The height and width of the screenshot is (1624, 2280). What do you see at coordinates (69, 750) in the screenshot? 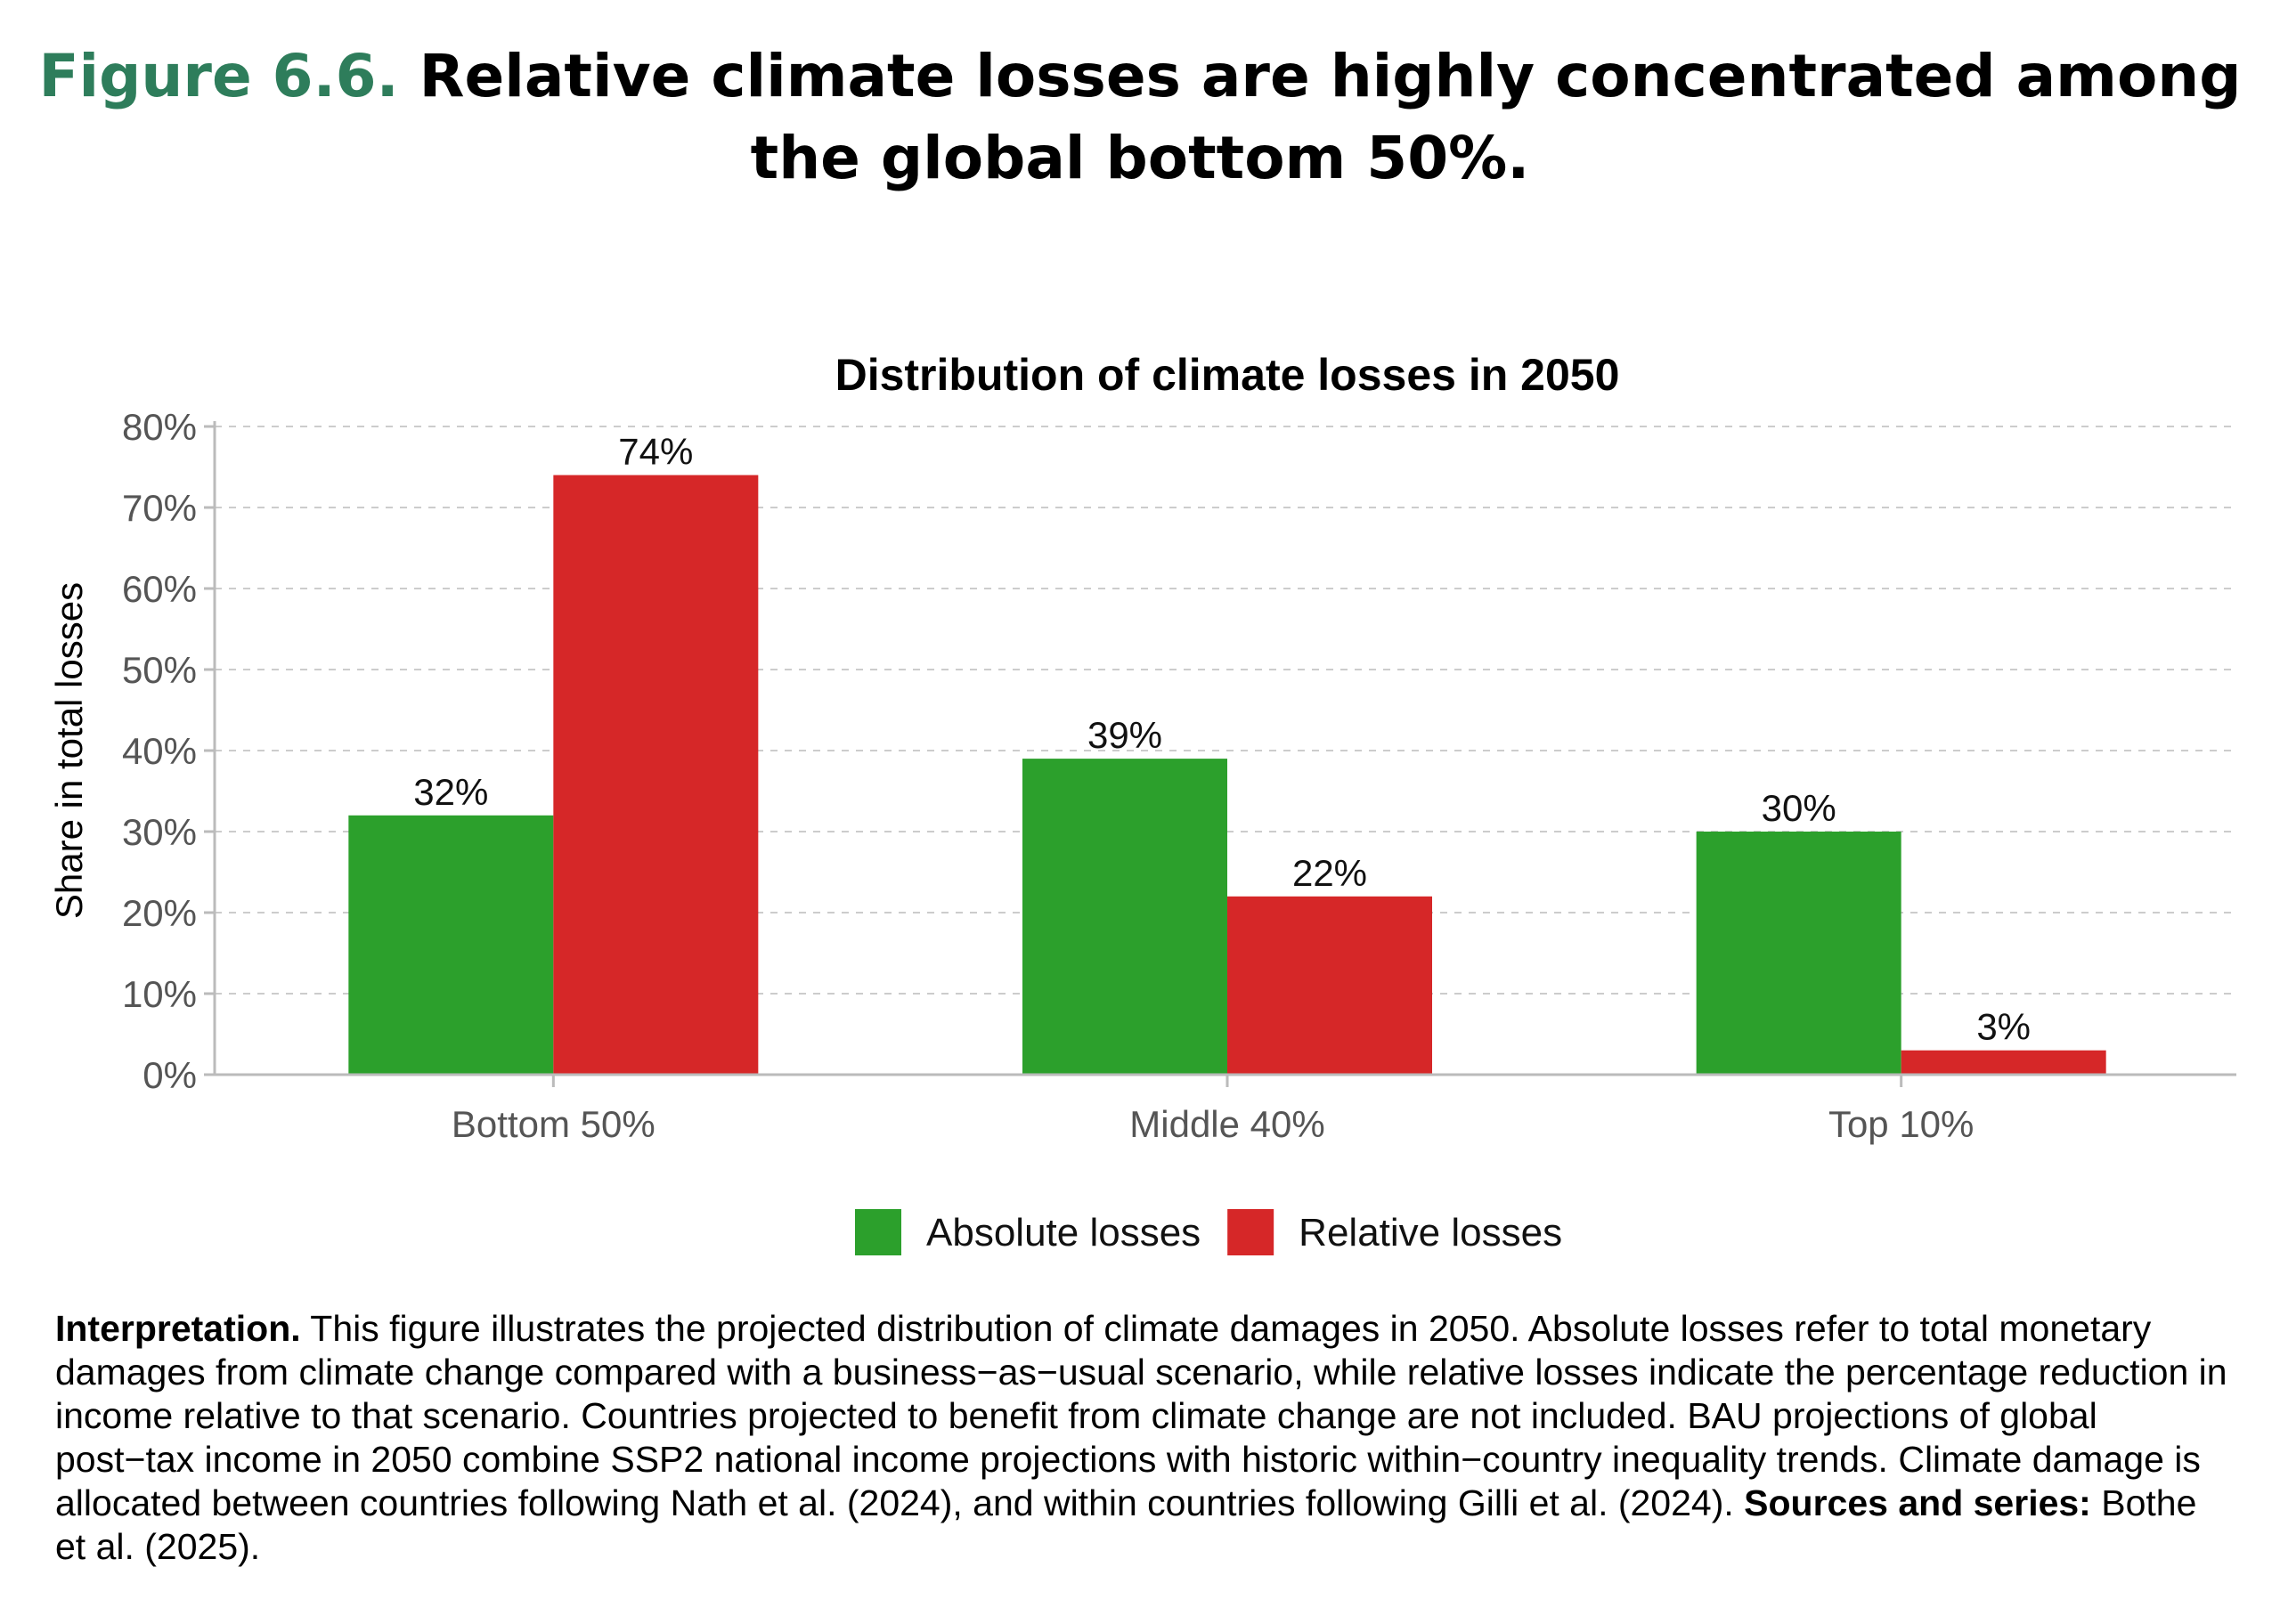
I see `y-axis-label: Share in total losses` at bounding box center [69, 750].